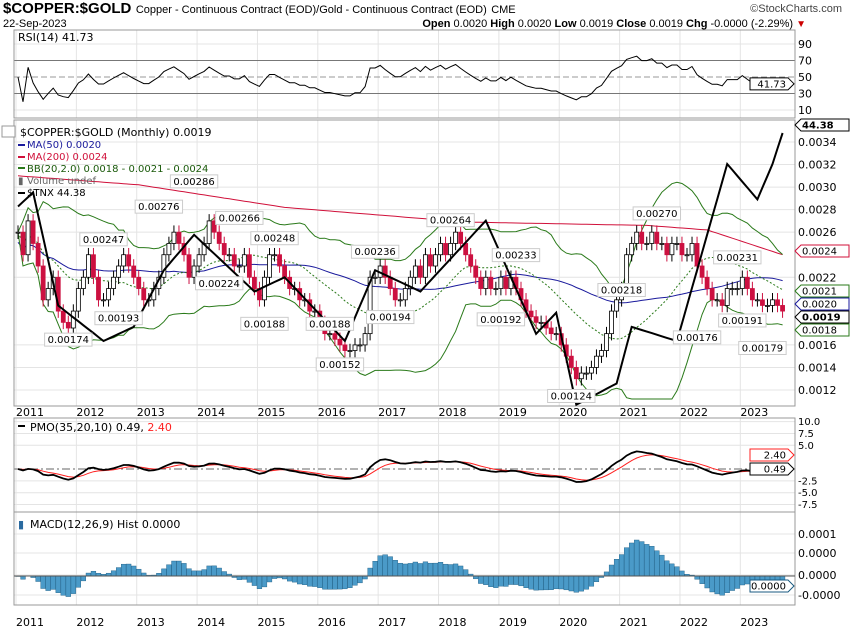 The image size is (850, 633). I want to click on annotation-label: 0.00276, so click(158, 207).